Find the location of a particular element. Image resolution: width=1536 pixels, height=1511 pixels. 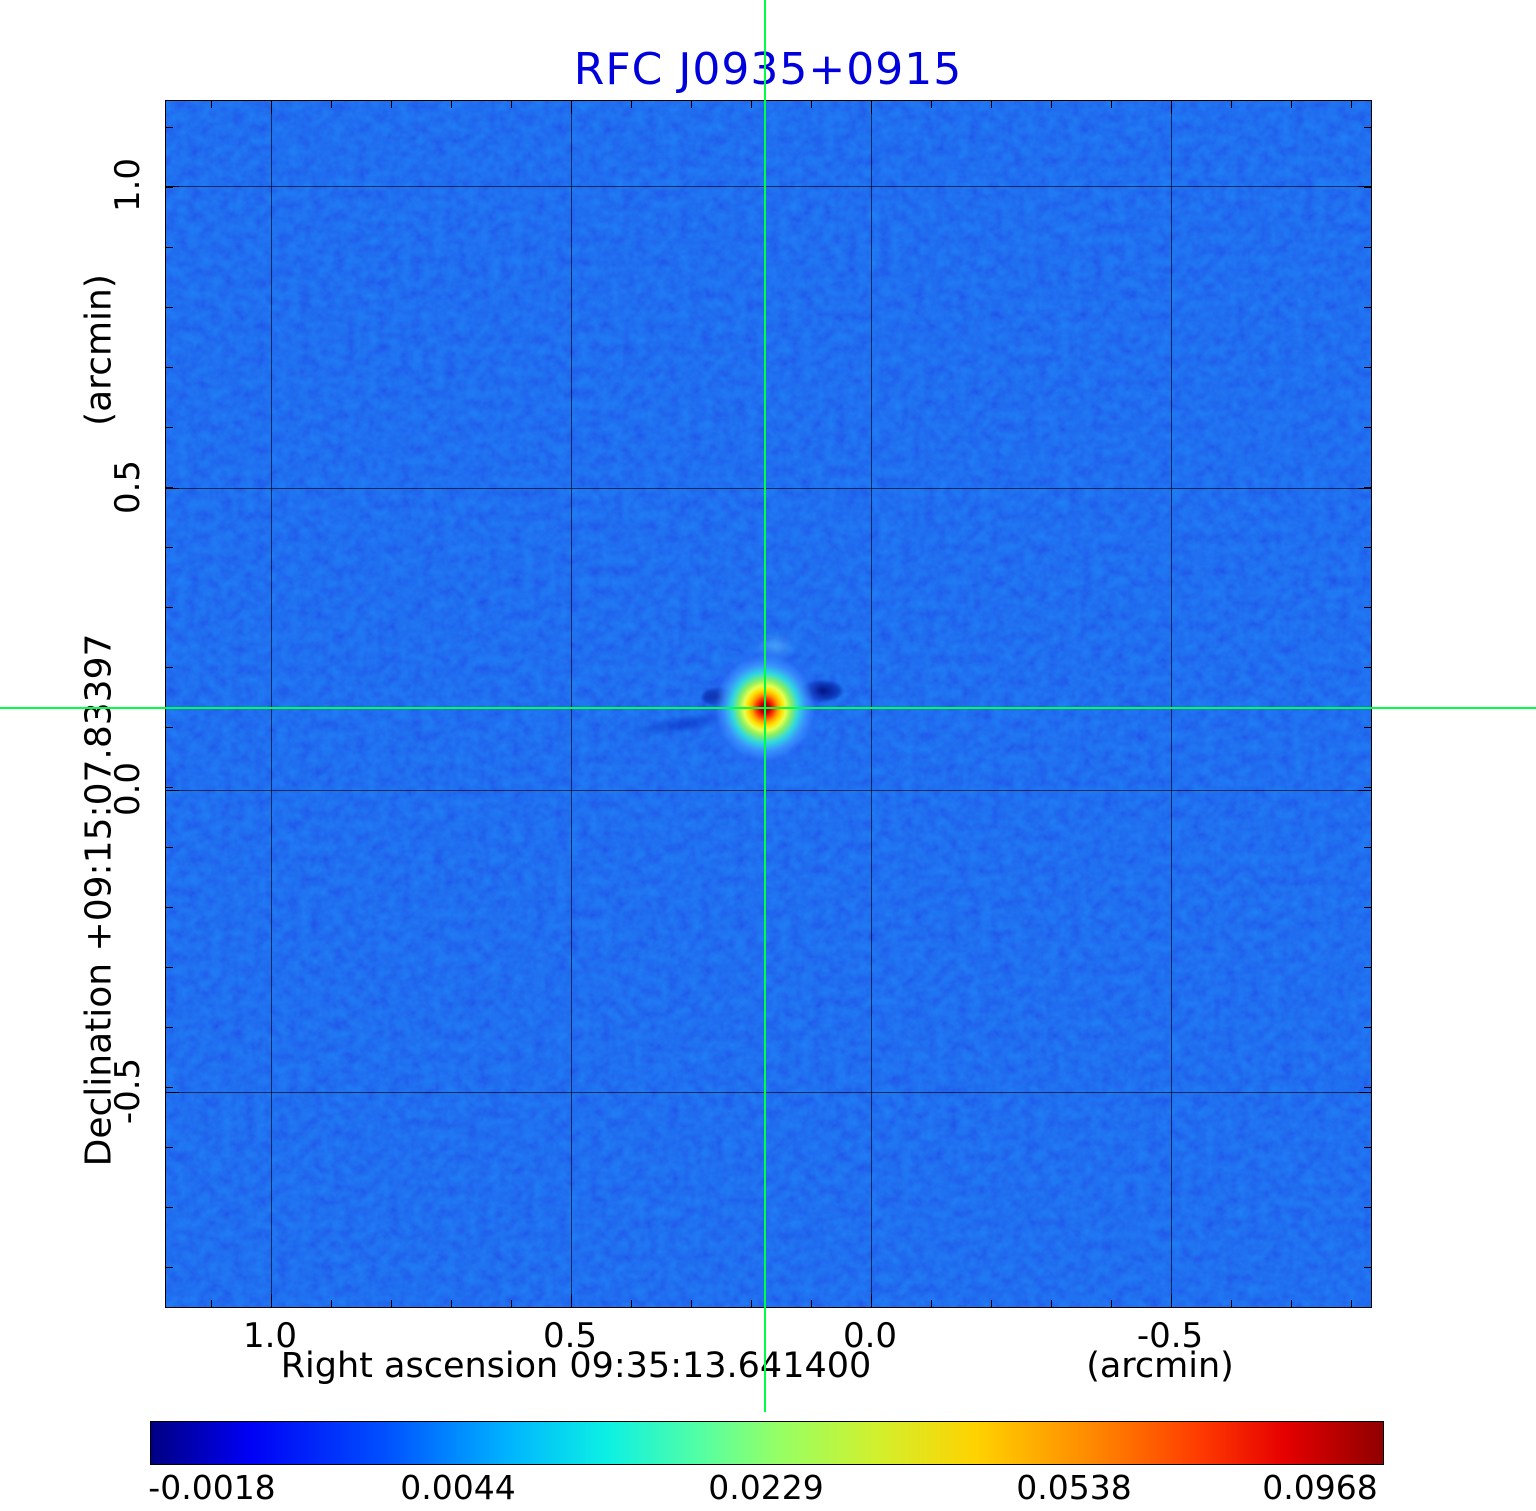

figure-title: RFC J0935+0915 is located at coordinates (768, 69).